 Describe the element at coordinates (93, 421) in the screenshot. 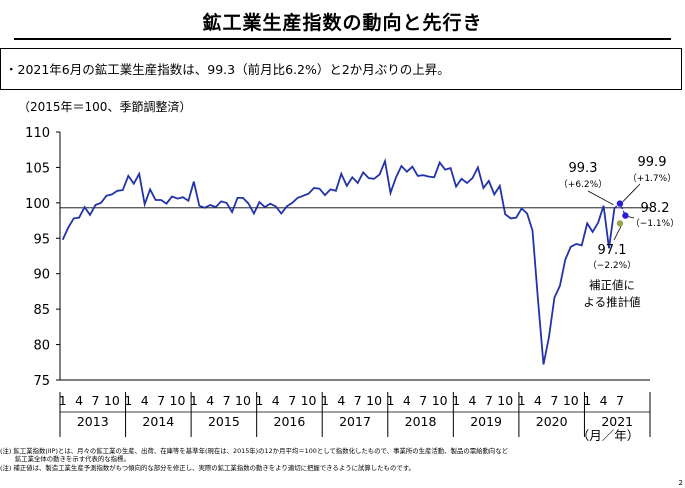

I see `x-year-label: 2013` at that location.